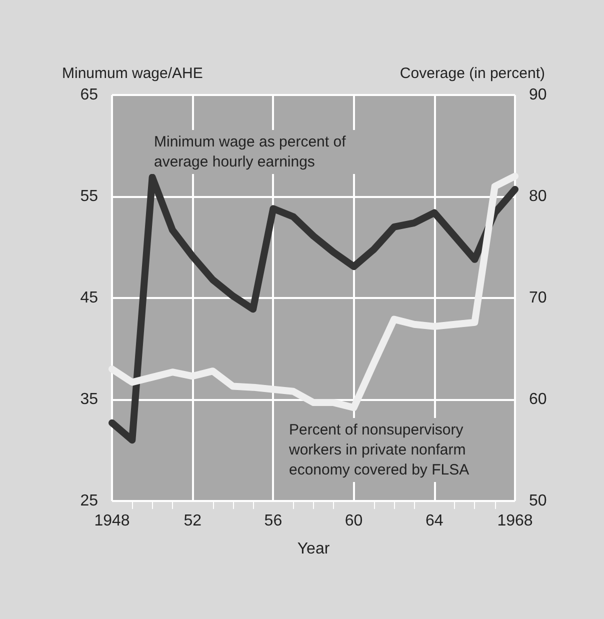  What do you see at coordinates (89, 196) in the screenshot?
I see `y-tick-label: 55` at bounding box center [89, 196].